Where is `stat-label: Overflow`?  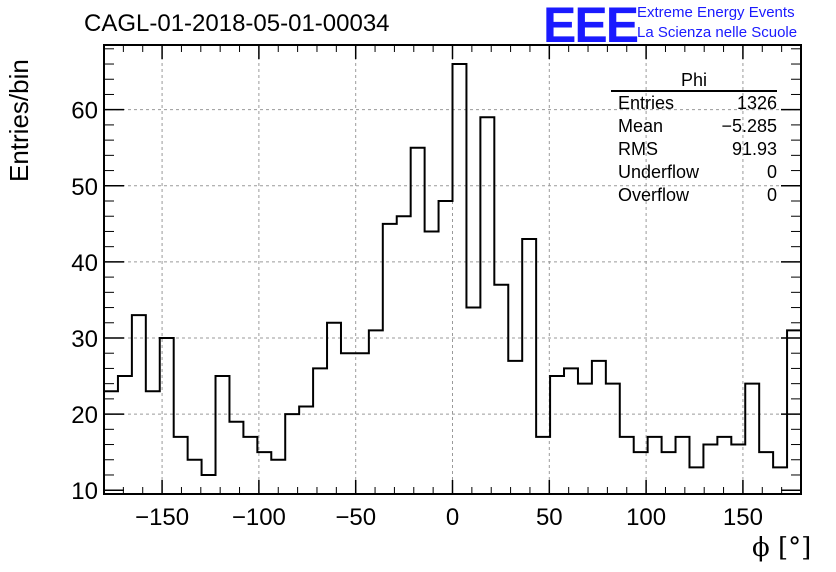 stat-label: Overflow is located at coordinates (654, 195).